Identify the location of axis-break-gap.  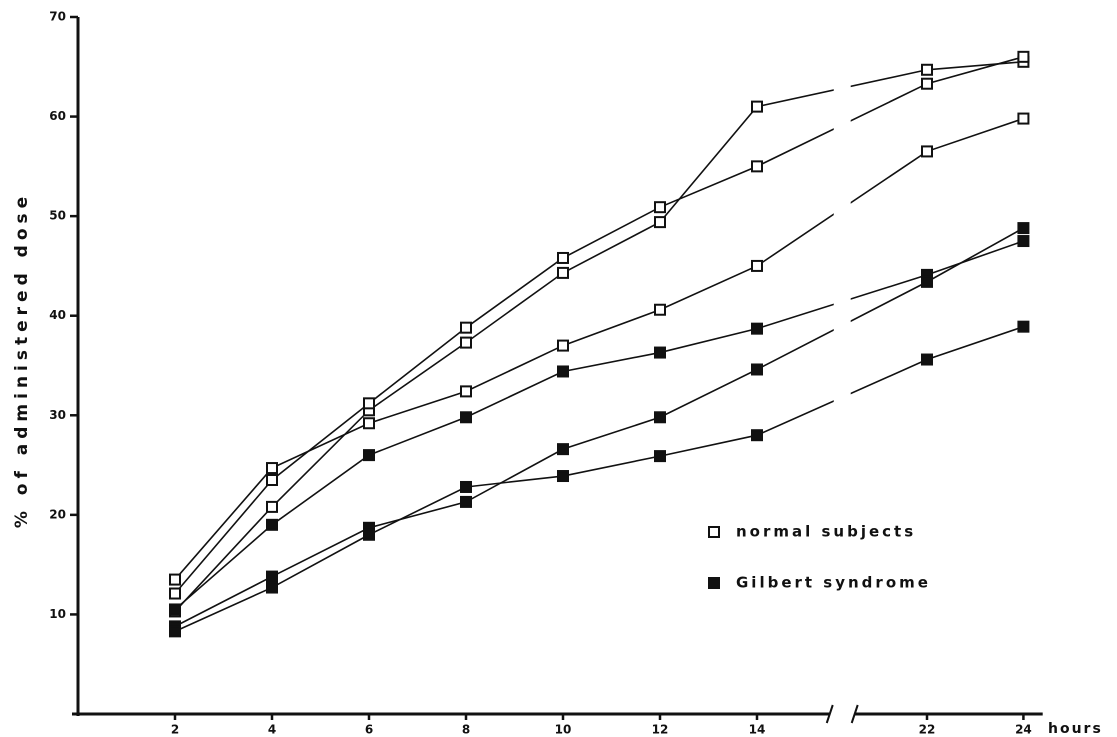
(842, 361).